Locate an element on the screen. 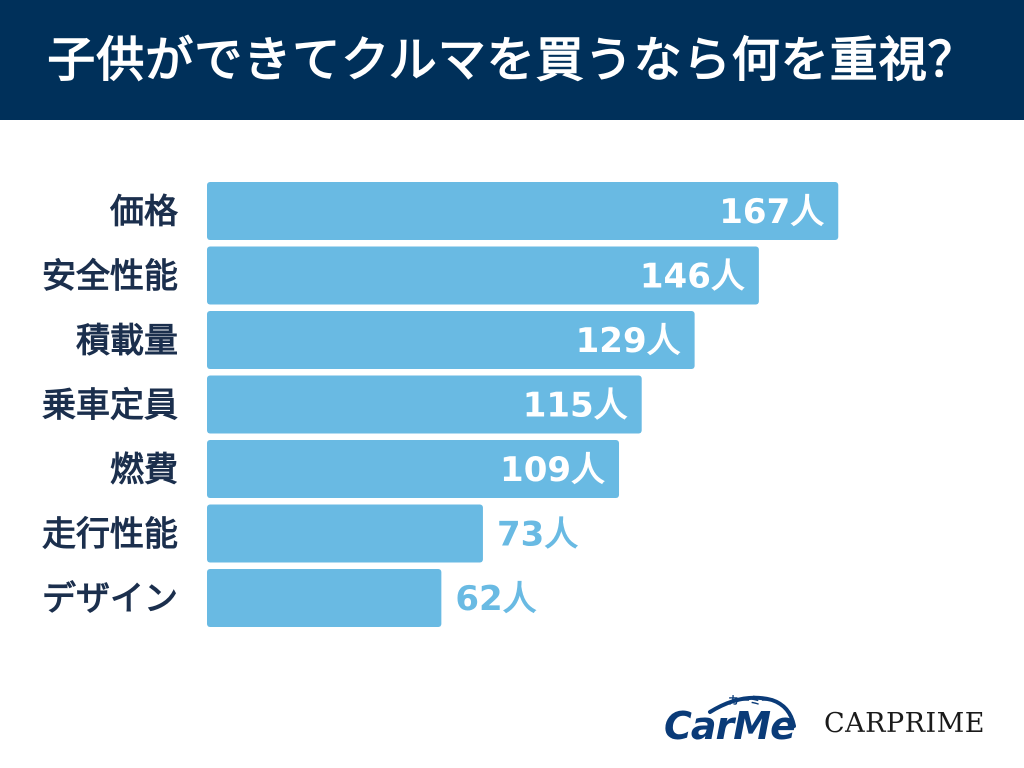 This screenshot has height=768, width=1024. carme-logo: カーミー CarMe is located at coordinates (734, 721).